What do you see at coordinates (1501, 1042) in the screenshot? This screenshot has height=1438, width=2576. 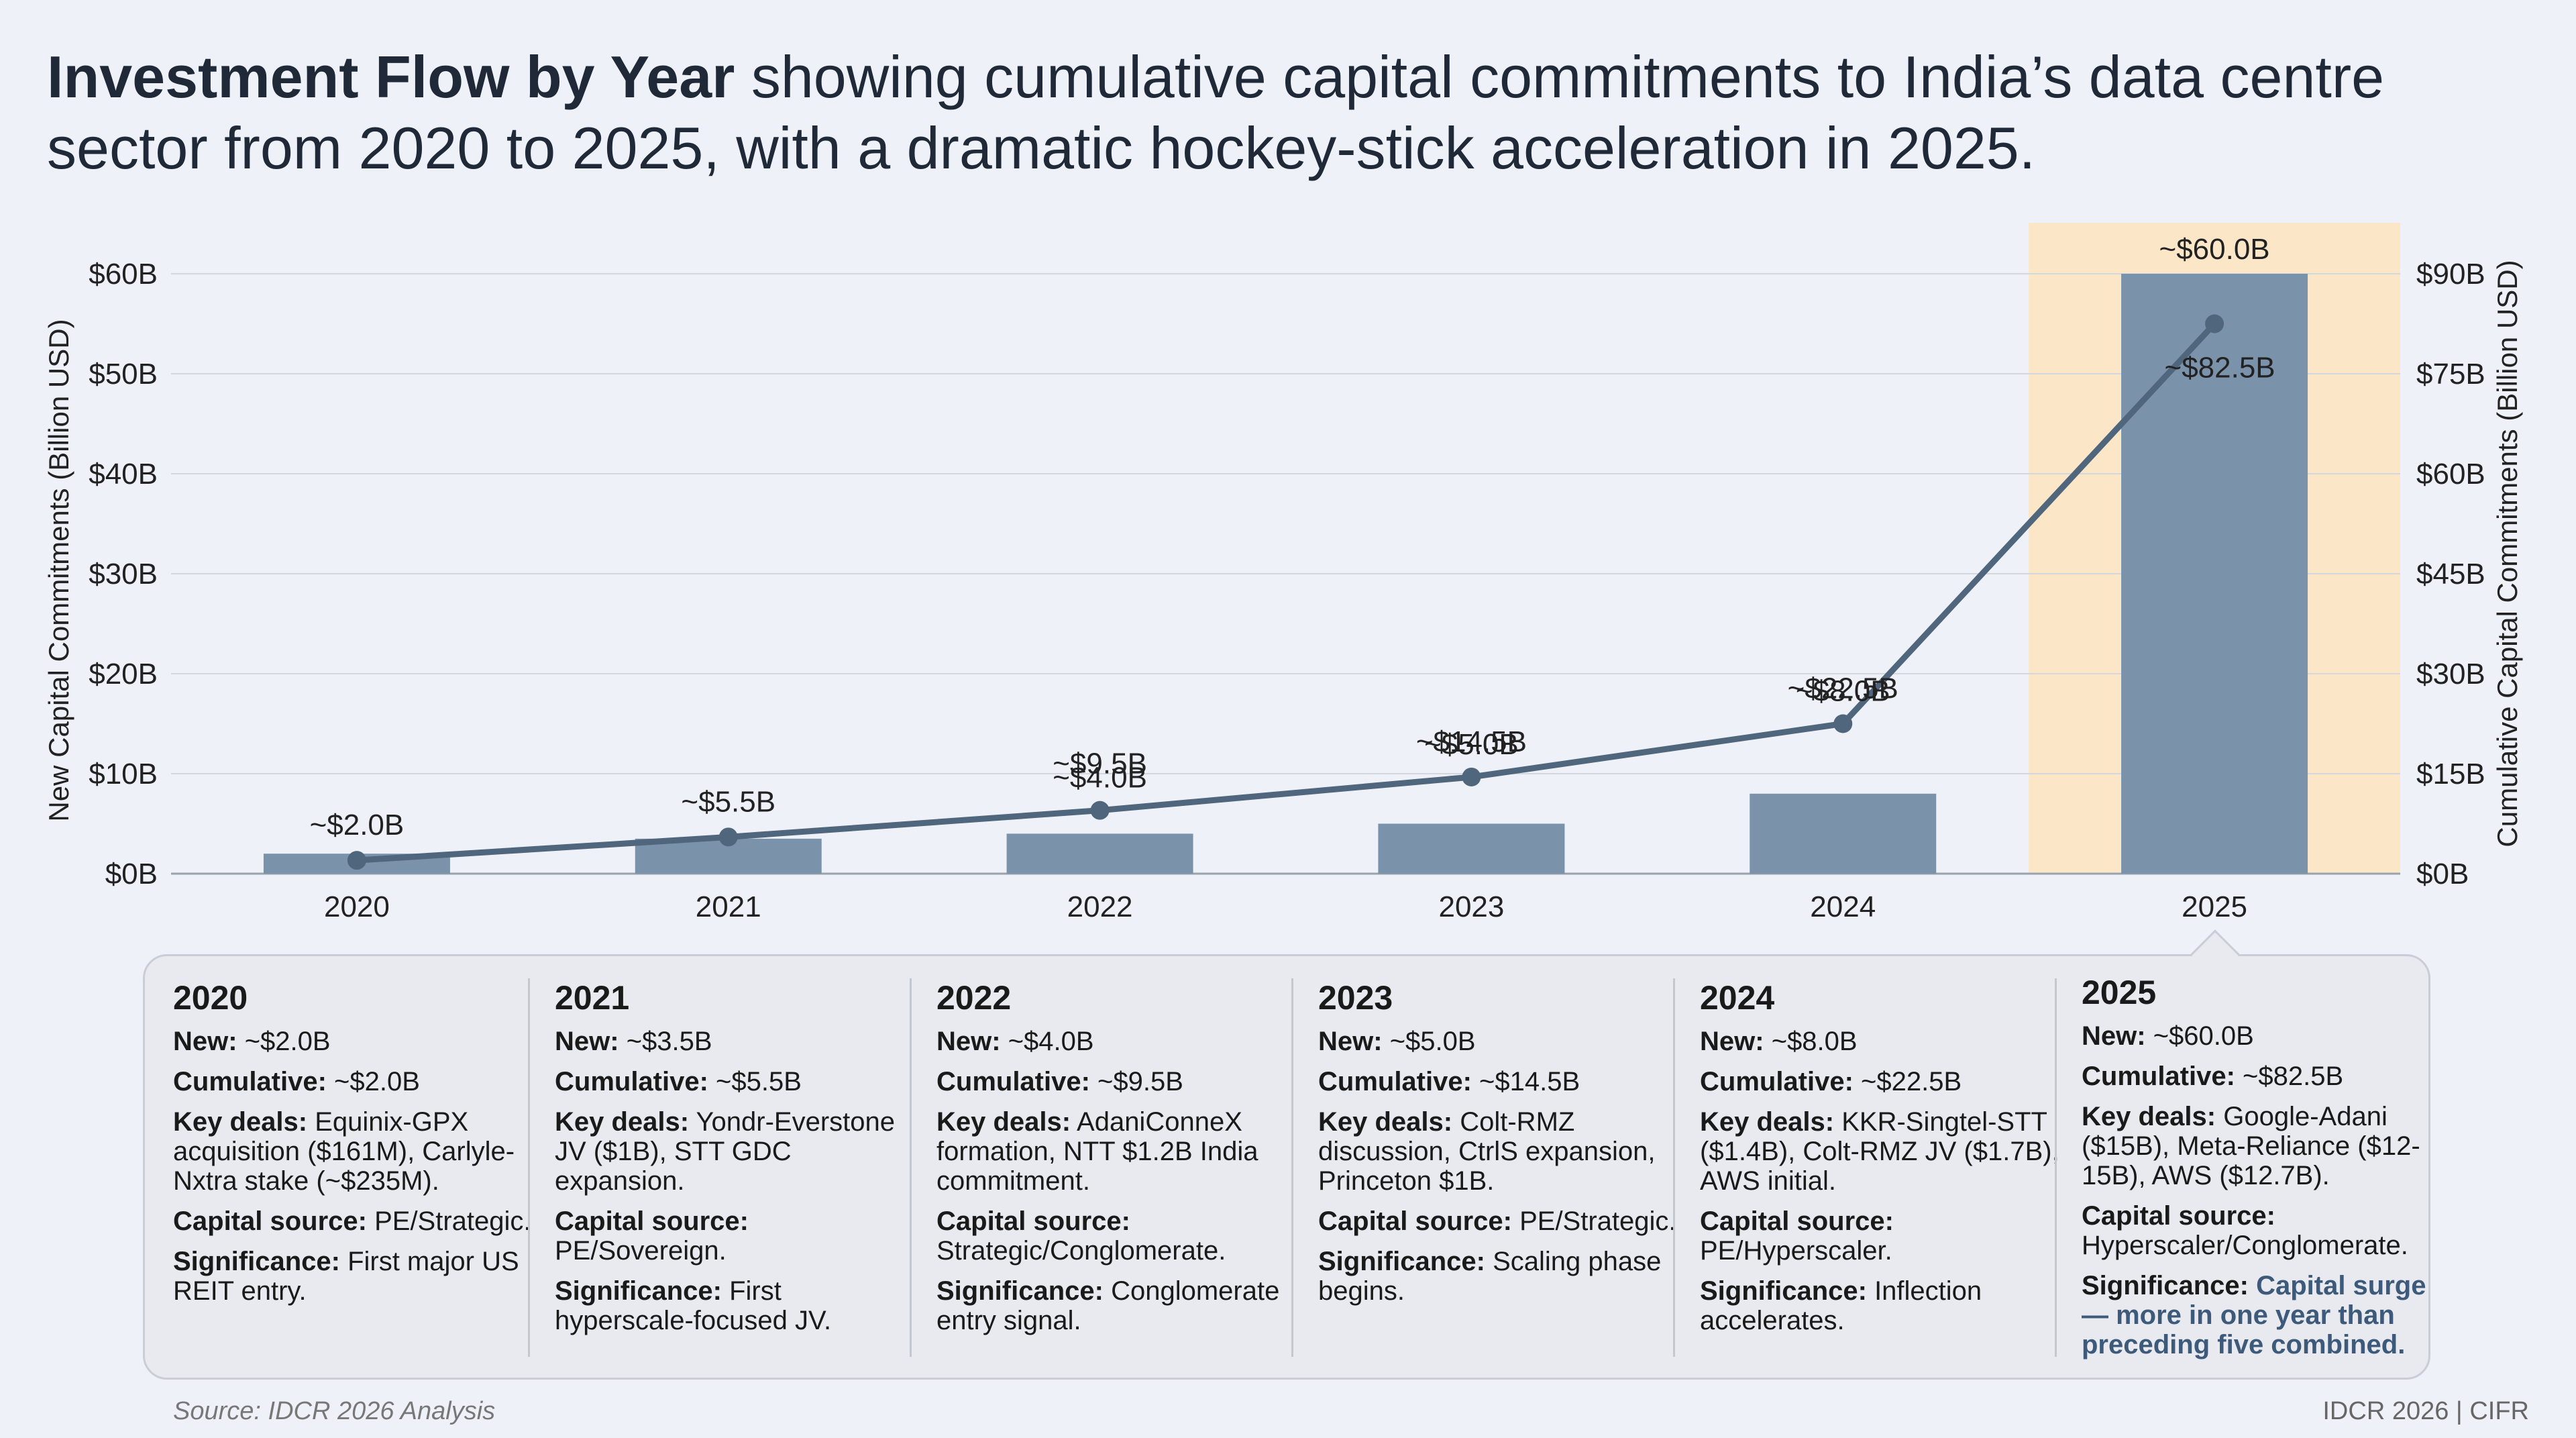 I see `card-field: New: ~$5.0B` at bounding box center [1501, 1042].